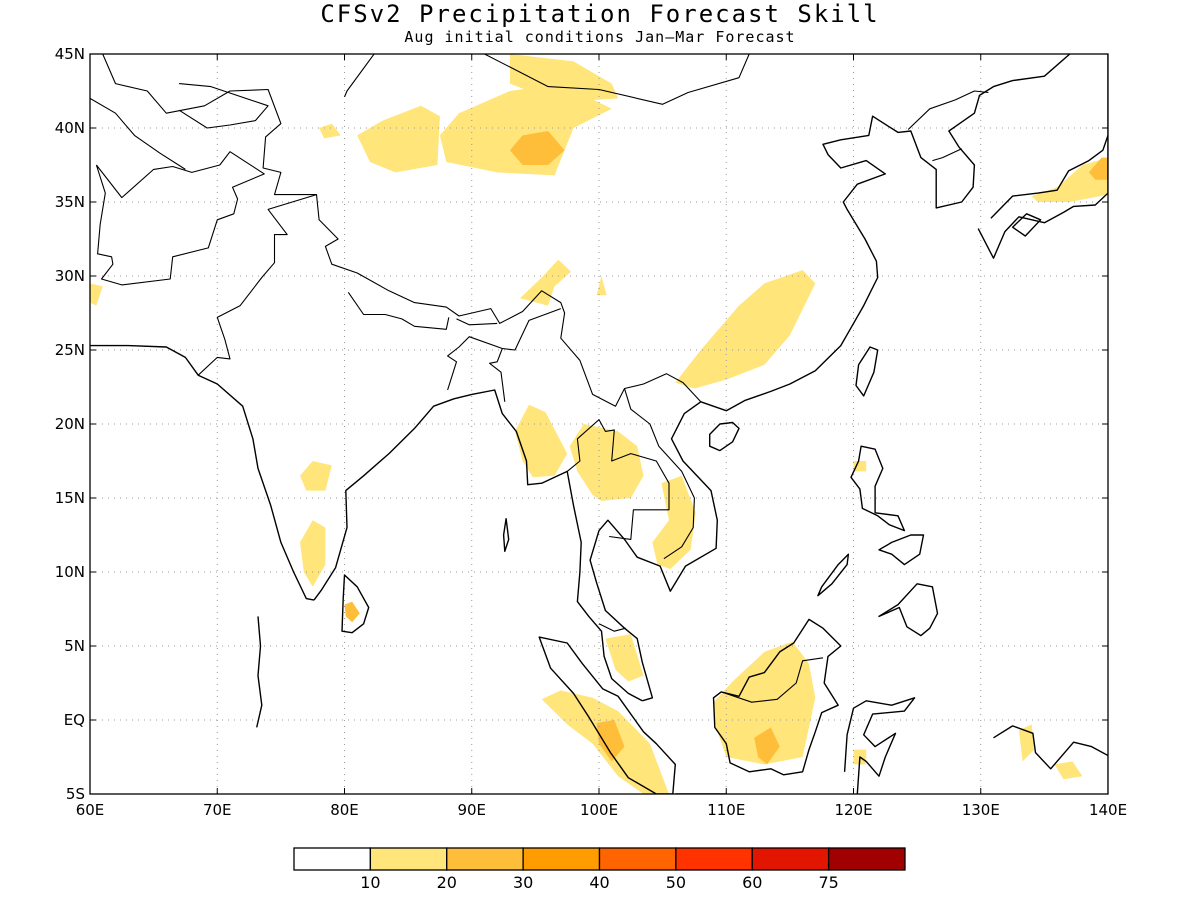  Describe the element at coordinates (676, 882) in the screenshot. I see `colorbar-label: 50` at that location.